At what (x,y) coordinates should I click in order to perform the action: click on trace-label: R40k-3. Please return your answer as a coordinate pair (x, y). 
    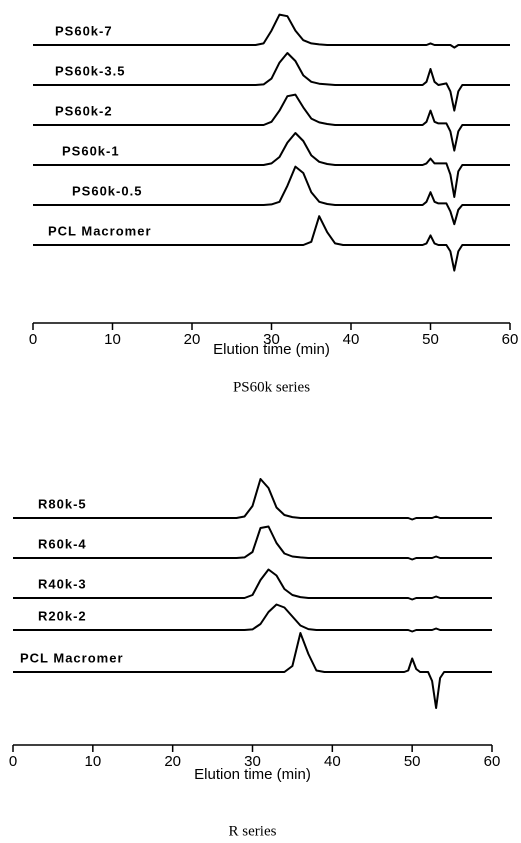
    Looking at the image, I should click on (62, 583).